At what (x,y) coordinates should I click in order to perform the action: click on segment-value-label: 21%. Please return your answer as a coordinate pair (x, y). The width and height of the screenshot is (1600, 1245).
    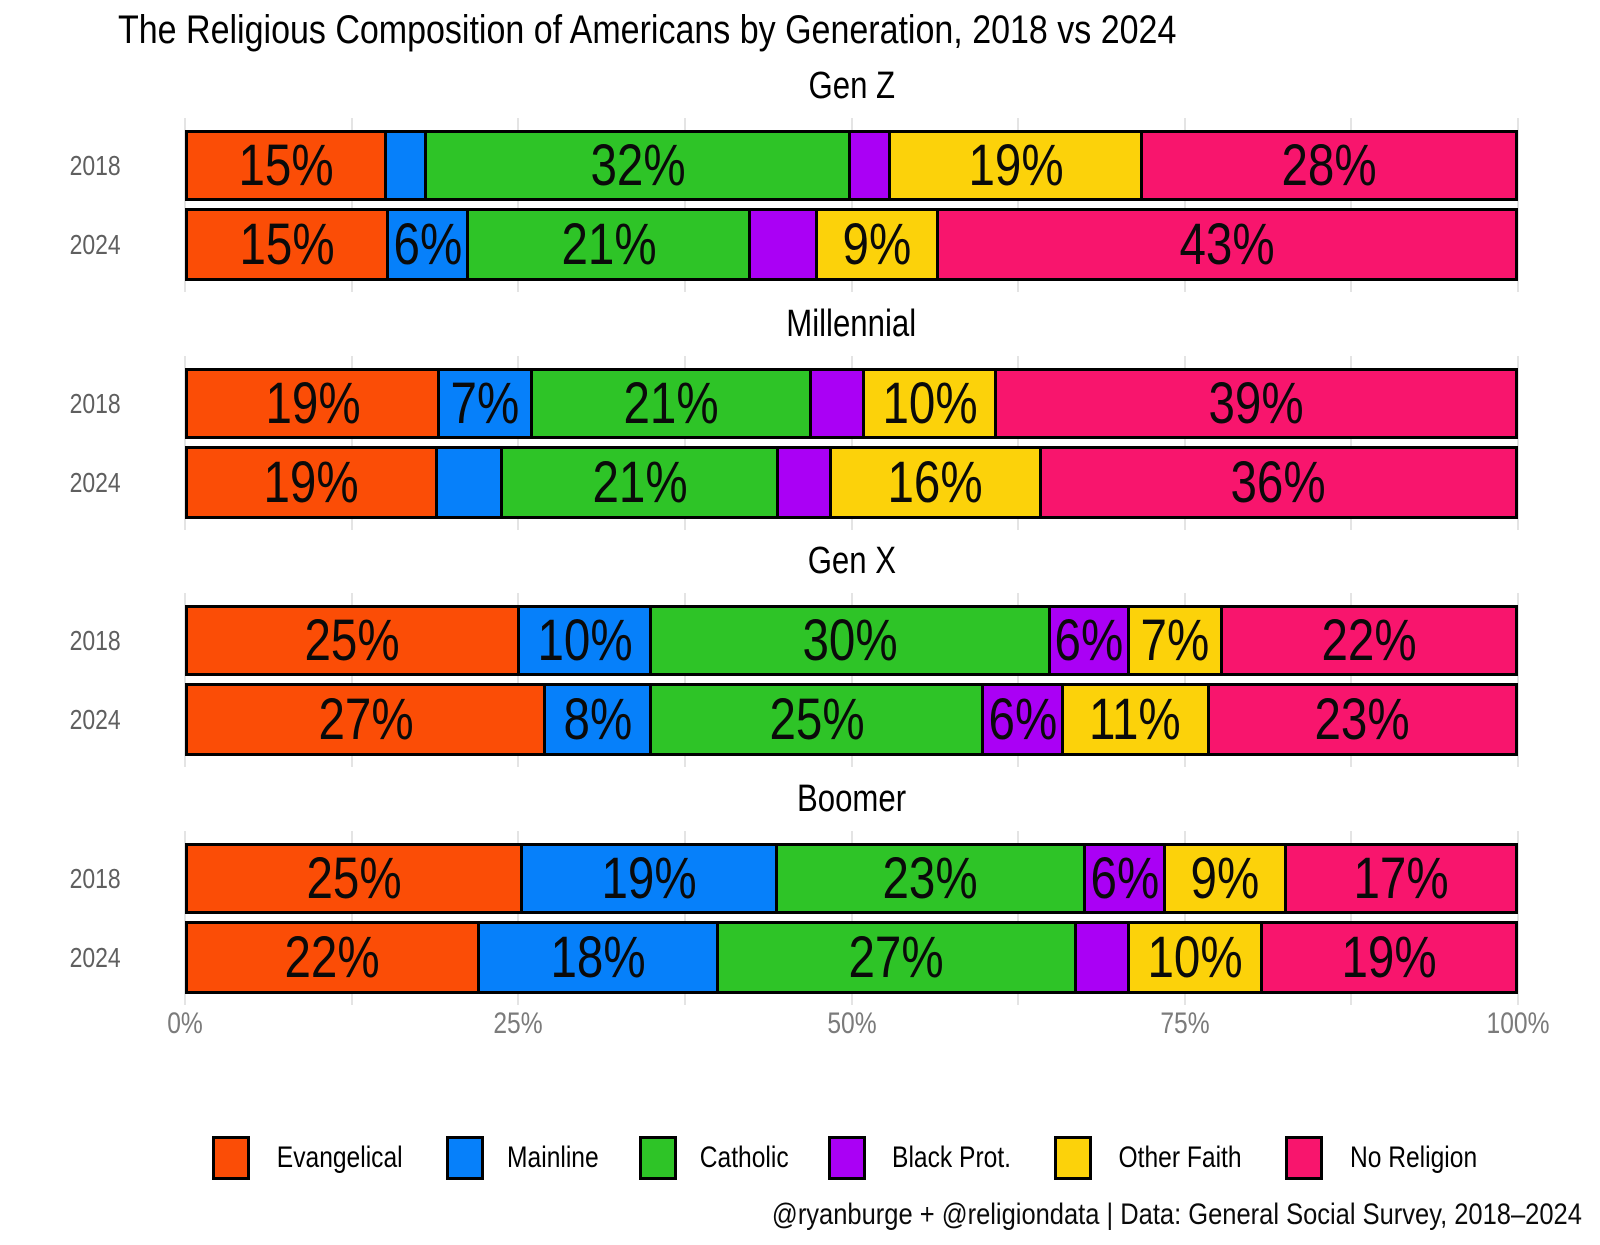
    Looking at the image, I should click on (609, 244).